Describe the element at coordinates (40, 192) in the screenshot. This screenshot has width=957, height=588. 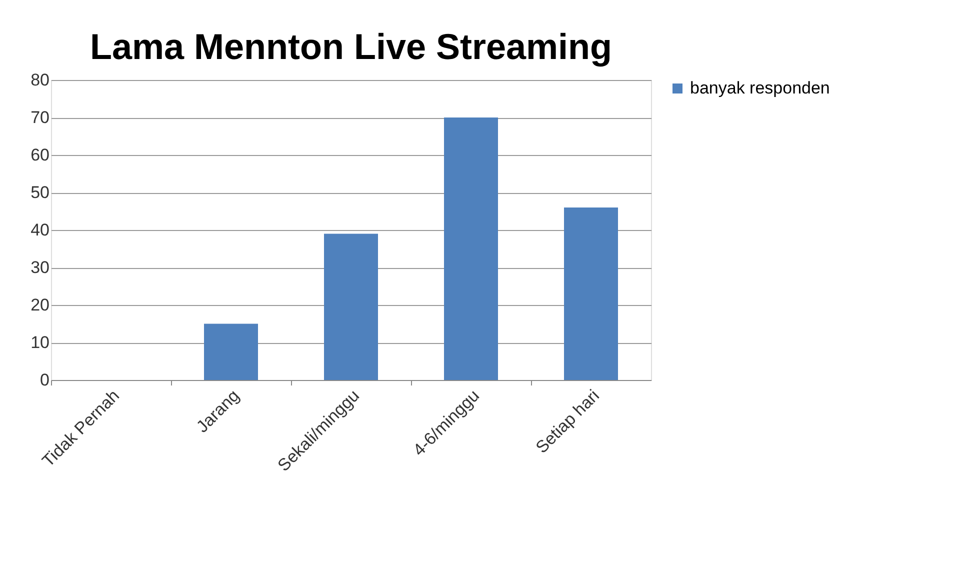
I see `y-tick-label: 50` at that location.